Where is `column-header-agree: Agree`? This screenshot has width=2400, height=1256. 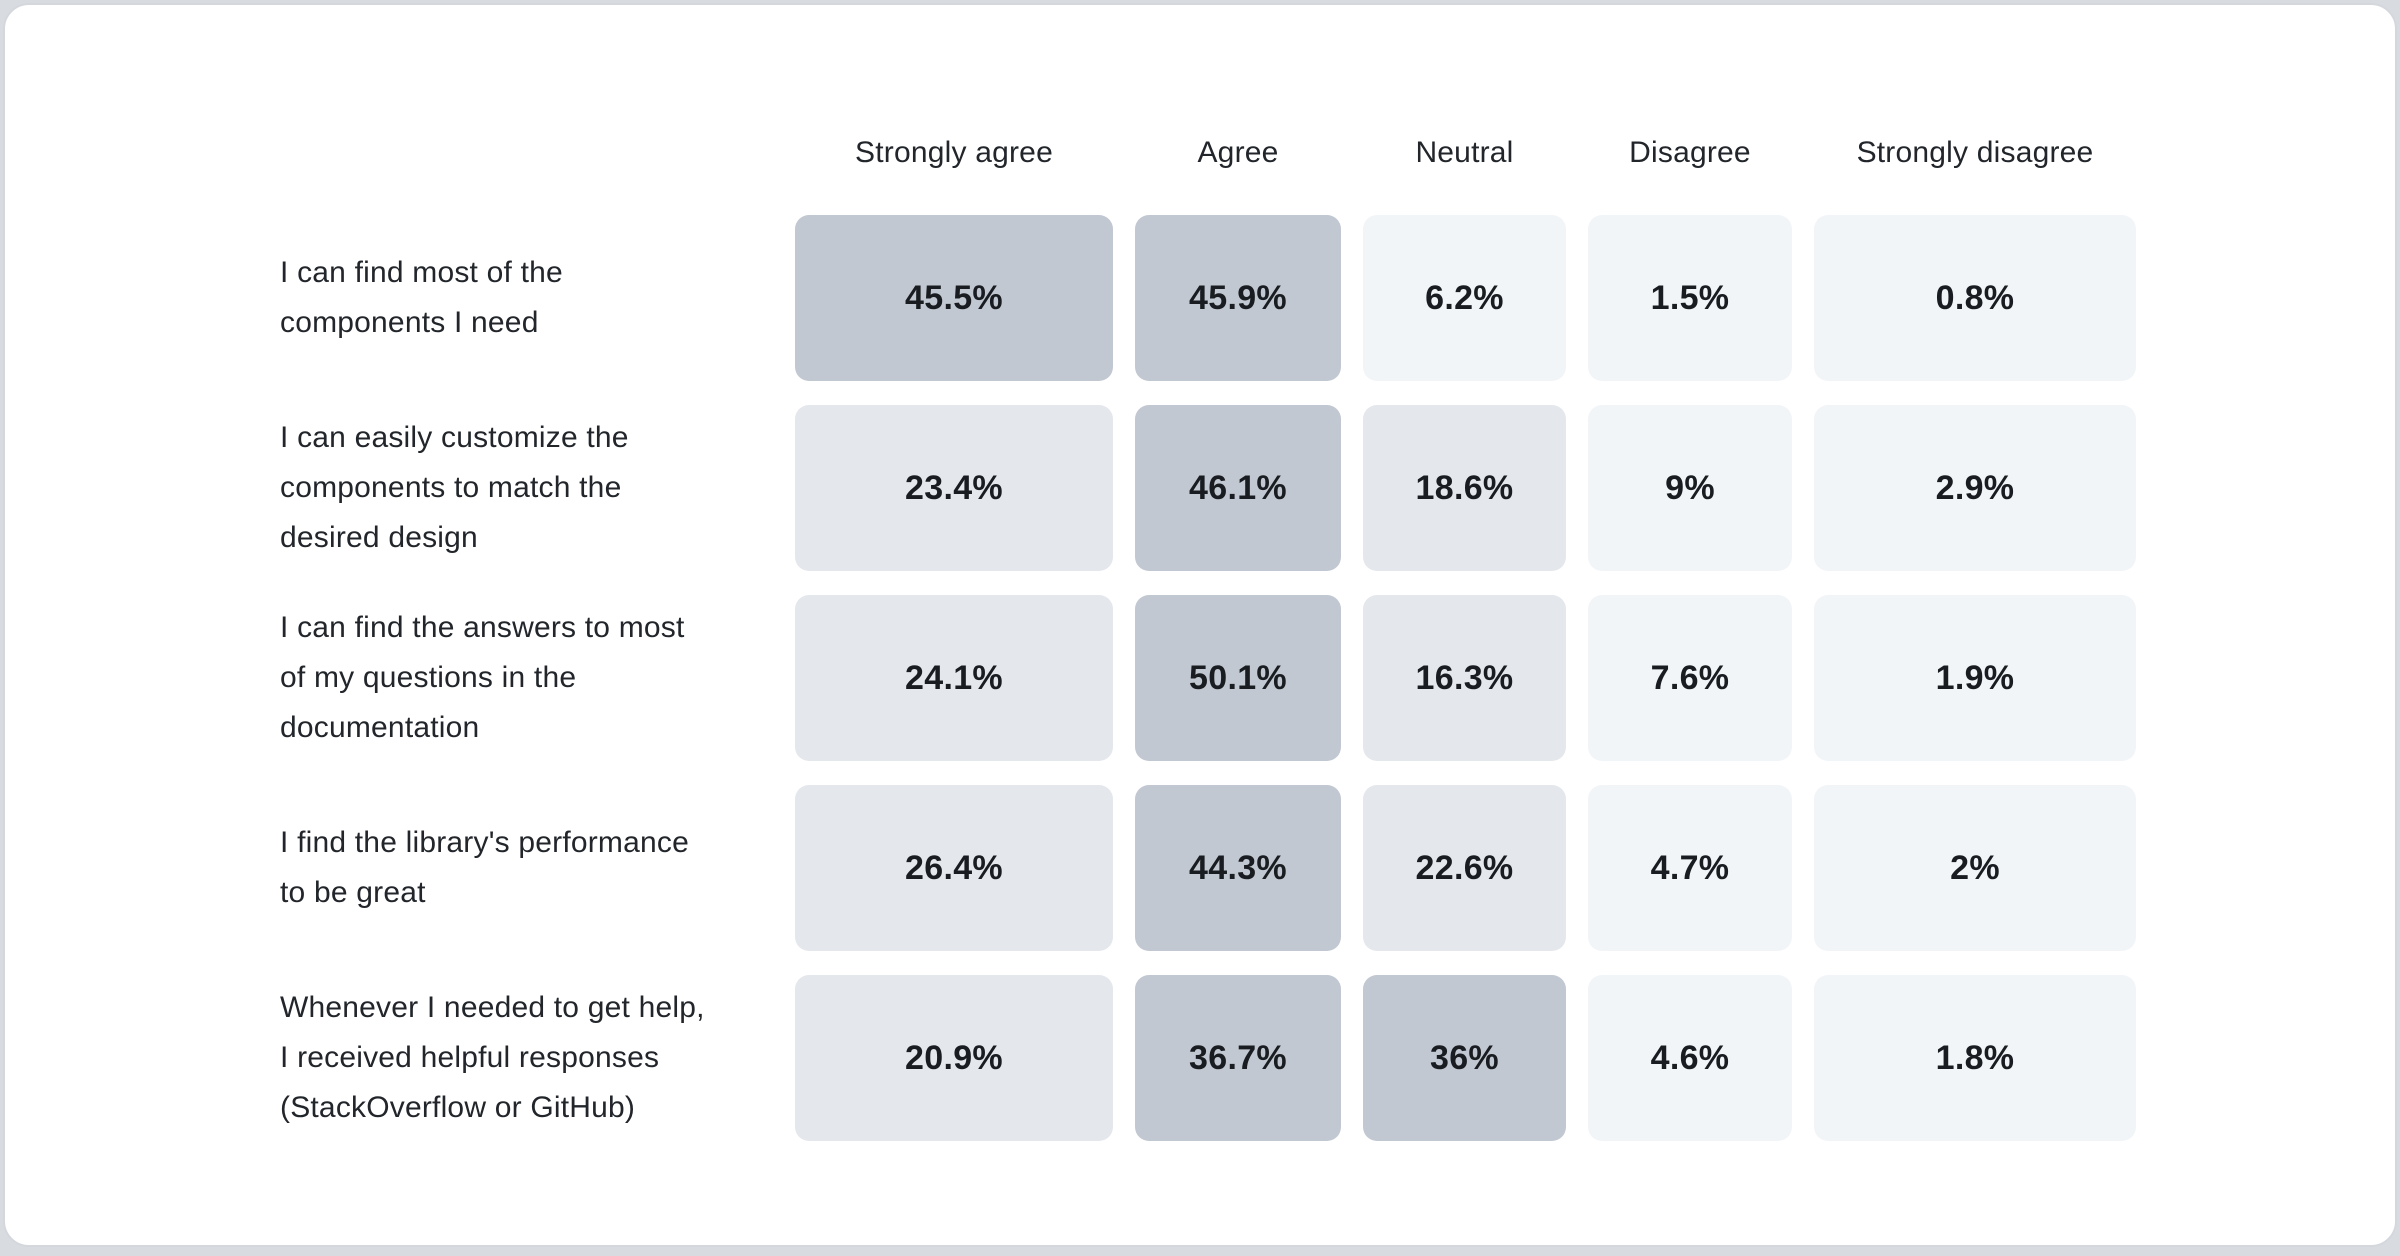
column-header-agree: Agree is located at coordinates (1238, 152).